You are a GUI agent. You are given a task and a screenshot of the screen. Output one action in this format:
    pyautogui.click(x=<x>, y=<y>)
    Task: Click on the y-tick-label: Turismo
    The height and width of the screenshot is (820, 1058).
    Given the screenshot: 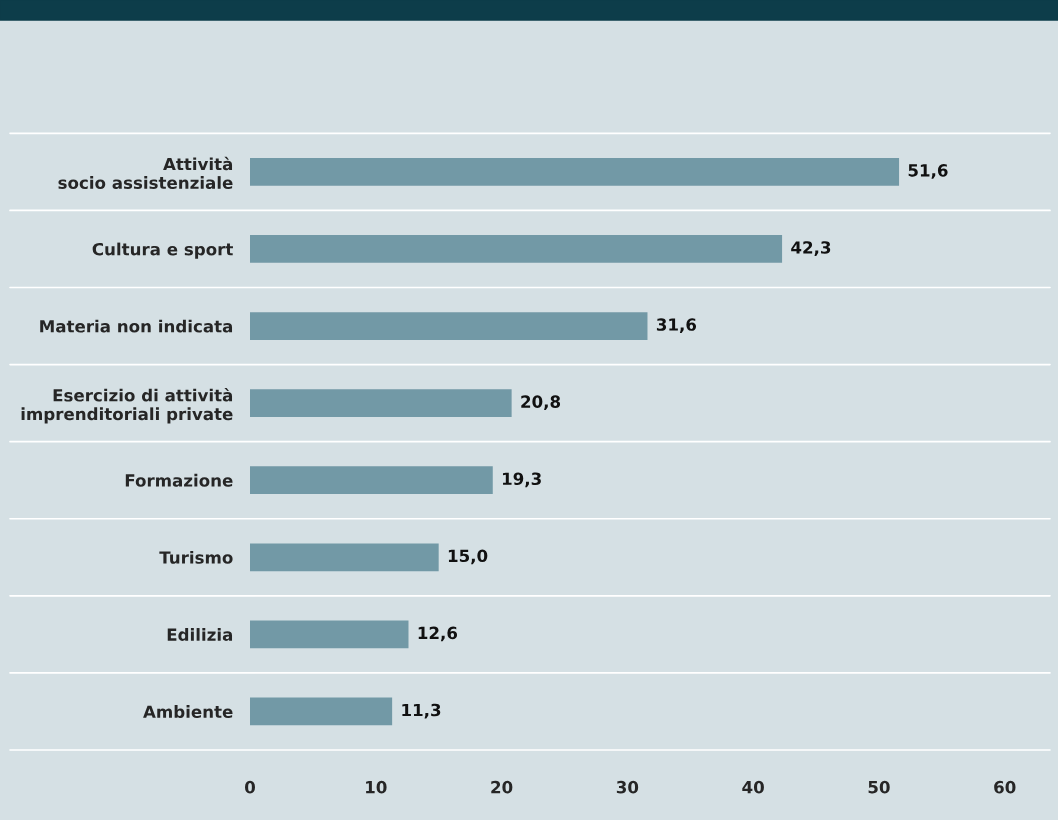 What is the action you would take?
    pyautogui.click(x=196, y=557)
    